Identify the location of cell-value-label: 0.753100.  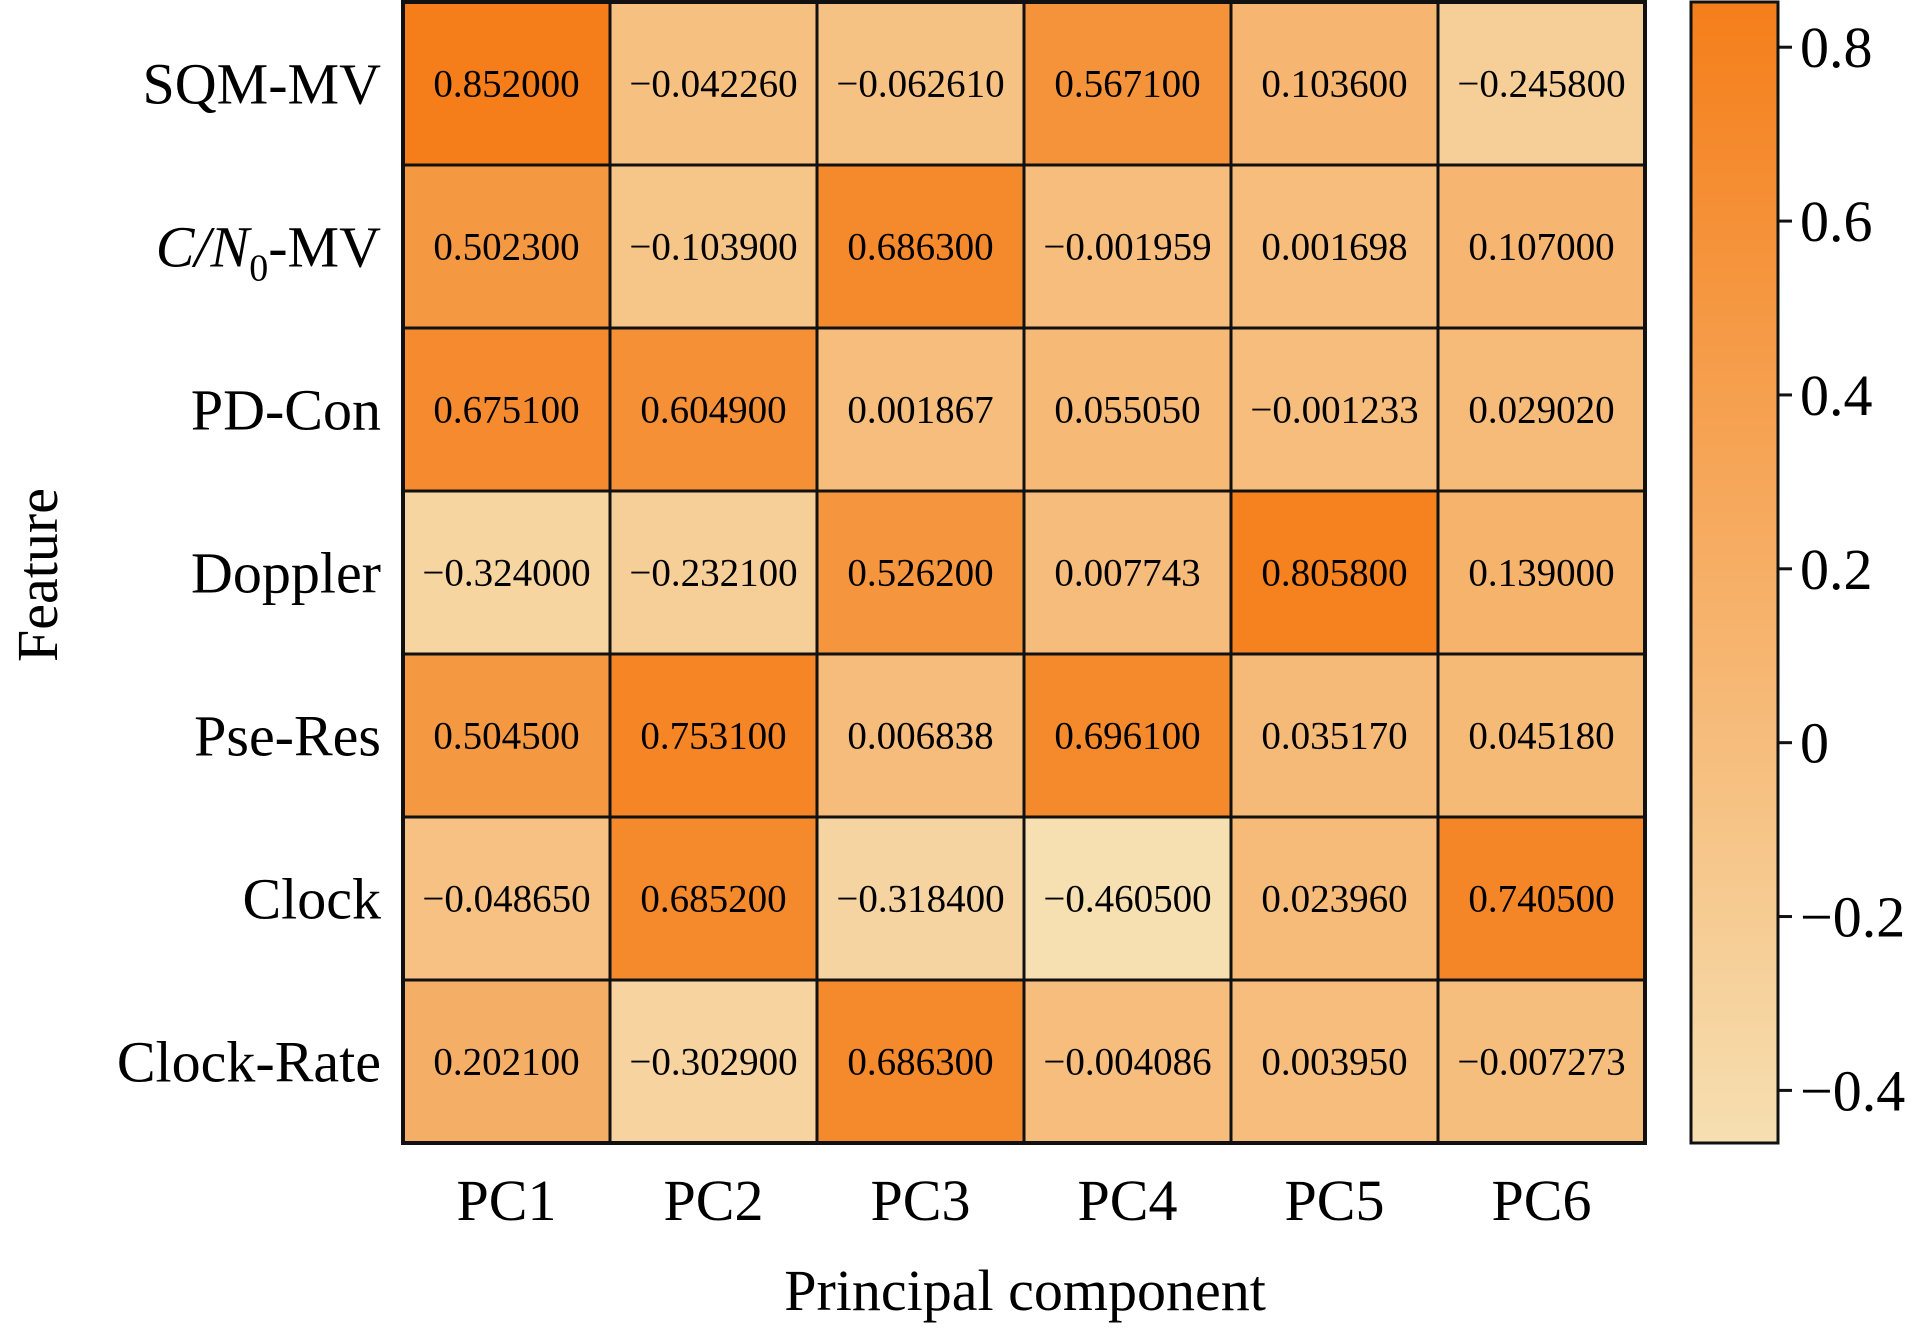
(713, 736).